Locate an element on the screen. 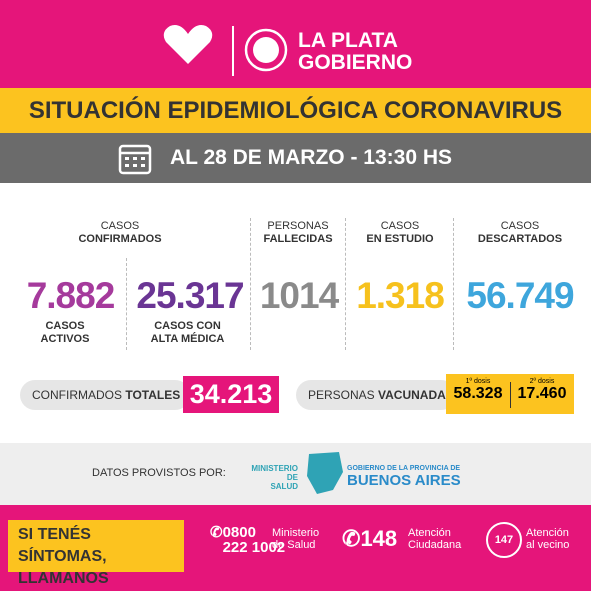  title: SITUACIÓN EPIDEMIOLÓGICA CORONAVIRUS is located at coordinates (295, 110).